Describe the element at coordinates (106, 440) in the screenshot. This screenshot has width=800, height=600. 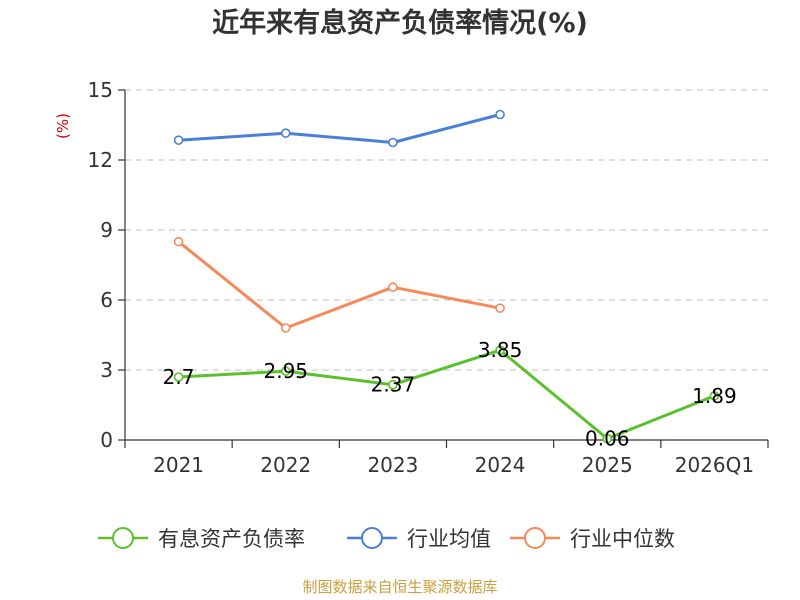
I see `y-tick-label-0: 0` at that location.